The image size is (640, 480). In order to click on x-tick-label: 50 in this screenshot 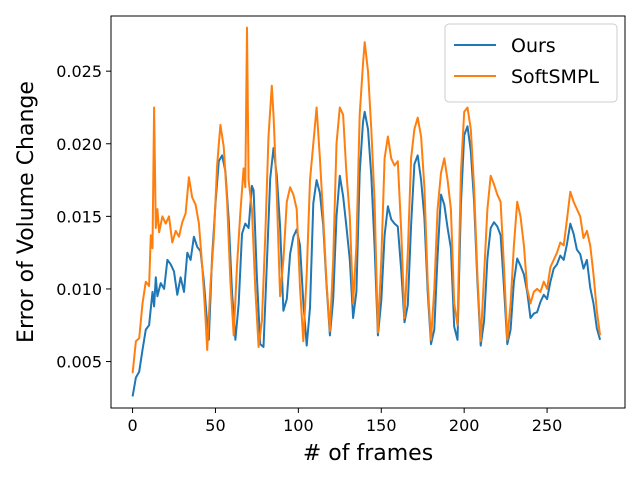, I will do `click(215, 425)`.